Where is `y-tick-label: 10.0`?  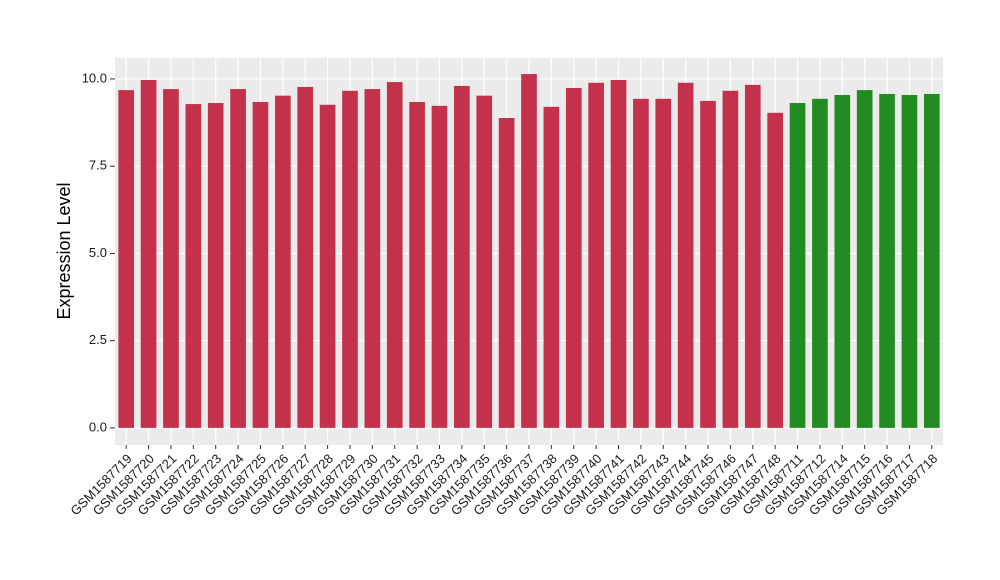
y-tick-label: 10.0 is located at coordinates (94, 77).